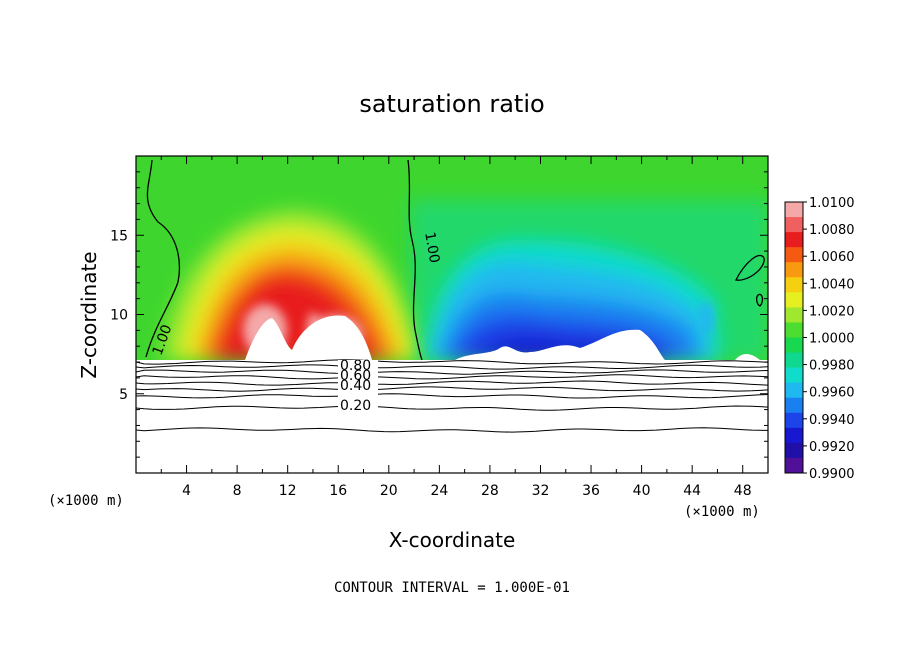 The image size is (904, 654). Describe the element at coordinates (86, 501) in the screenshot. I see `x-unit-left: (×1000 m)` at that location.